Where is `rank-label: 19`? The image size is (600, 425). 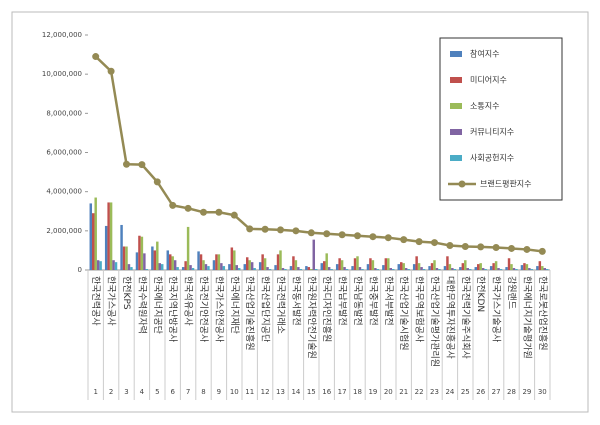
rank-label: 19 is located at coordinates (372, 392).